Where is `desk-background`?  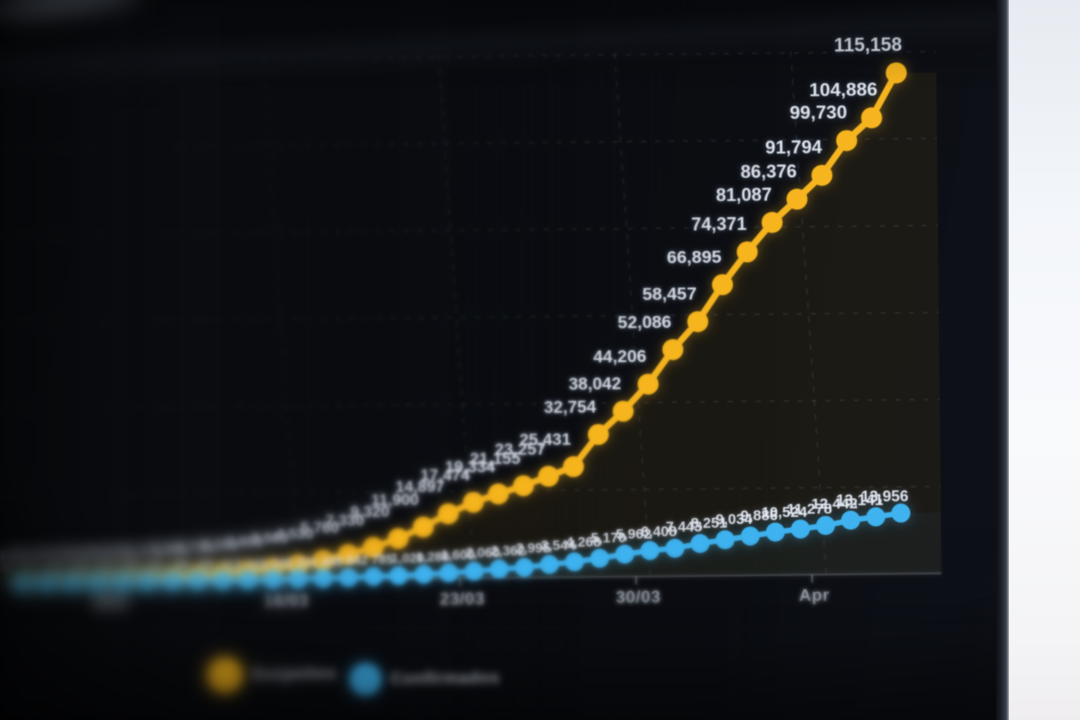 desk-background is located at coordinates (1044, 360).